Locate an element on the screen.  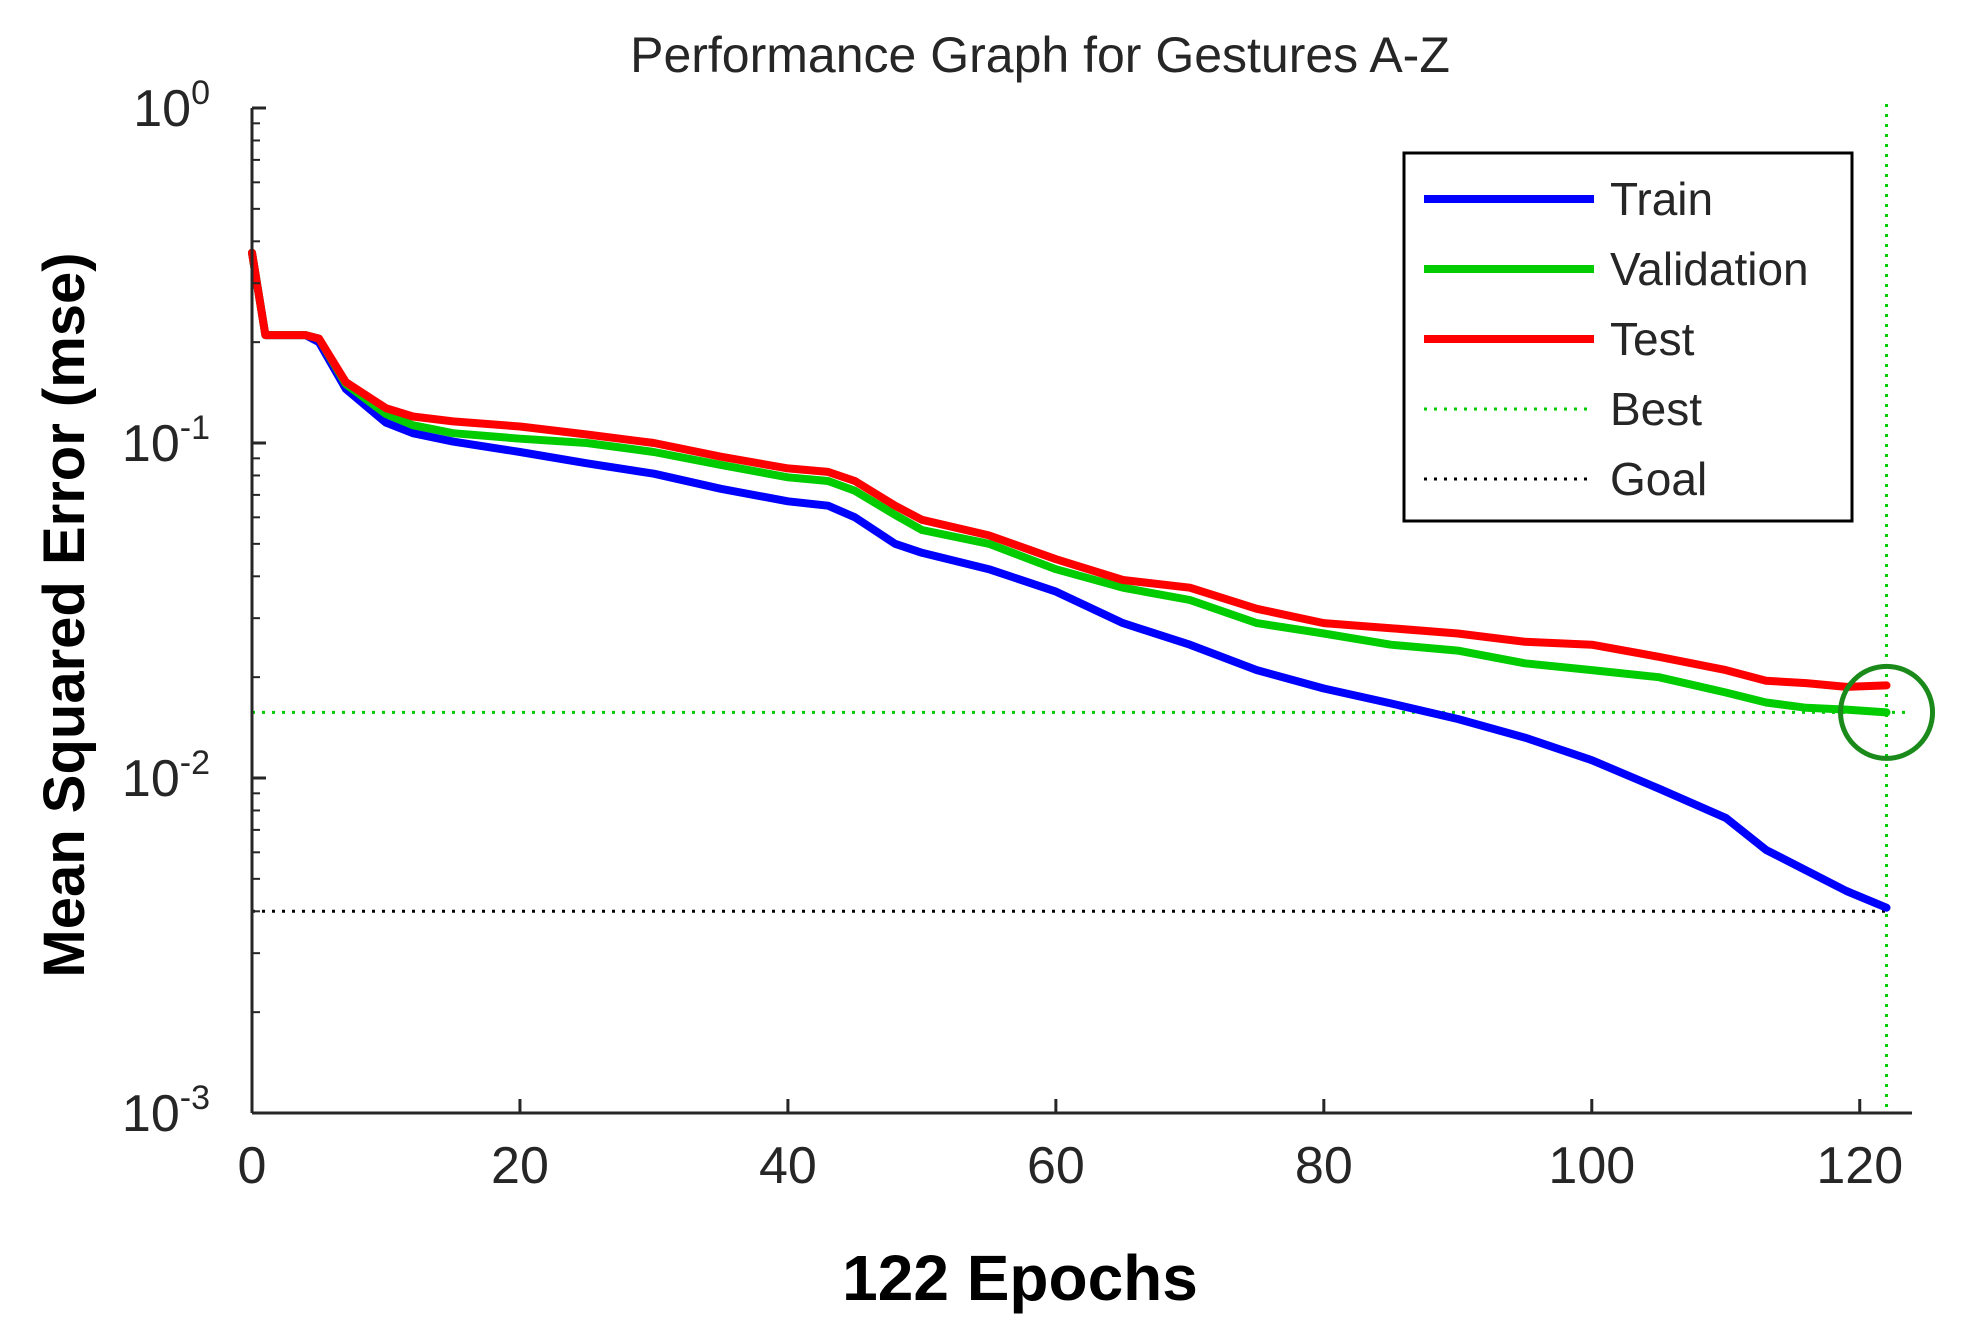
legend-label-best: Best is located at coordinates (1656, 409).